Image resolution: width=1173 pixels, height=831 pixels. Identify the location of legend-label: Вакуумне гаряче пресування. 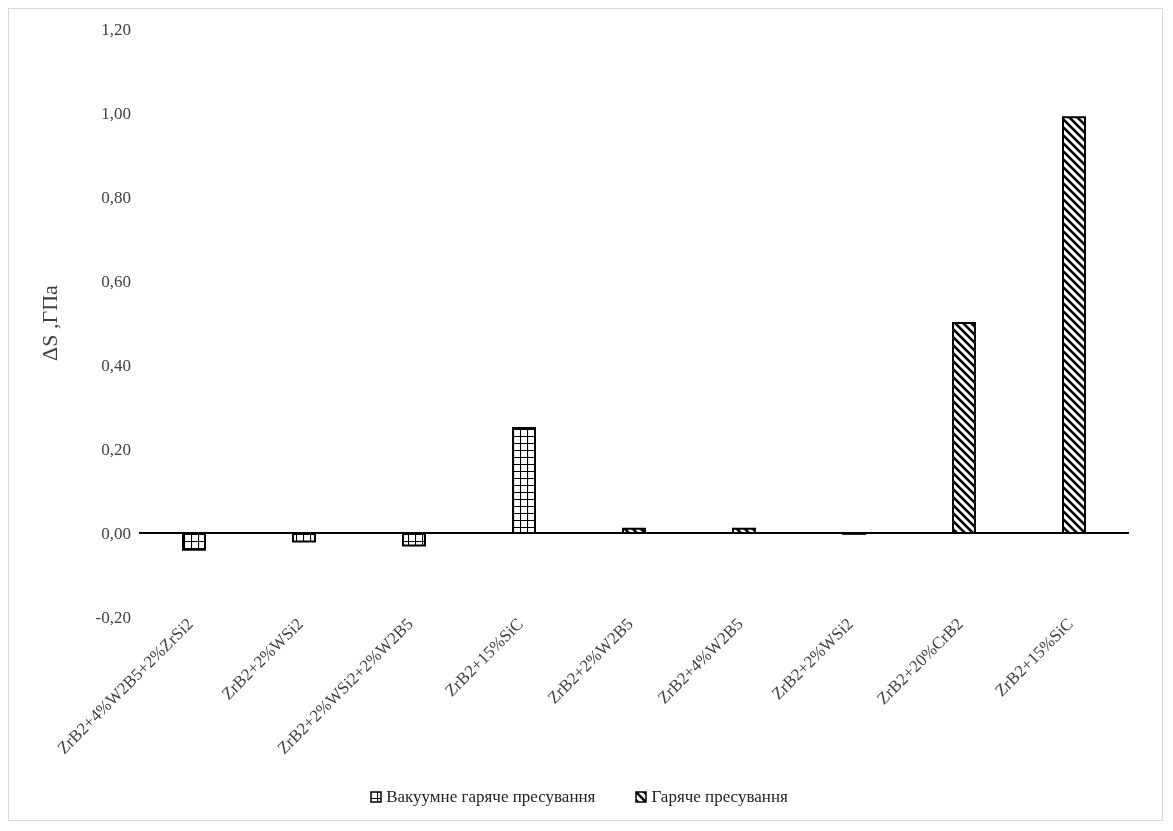
(491, 797).